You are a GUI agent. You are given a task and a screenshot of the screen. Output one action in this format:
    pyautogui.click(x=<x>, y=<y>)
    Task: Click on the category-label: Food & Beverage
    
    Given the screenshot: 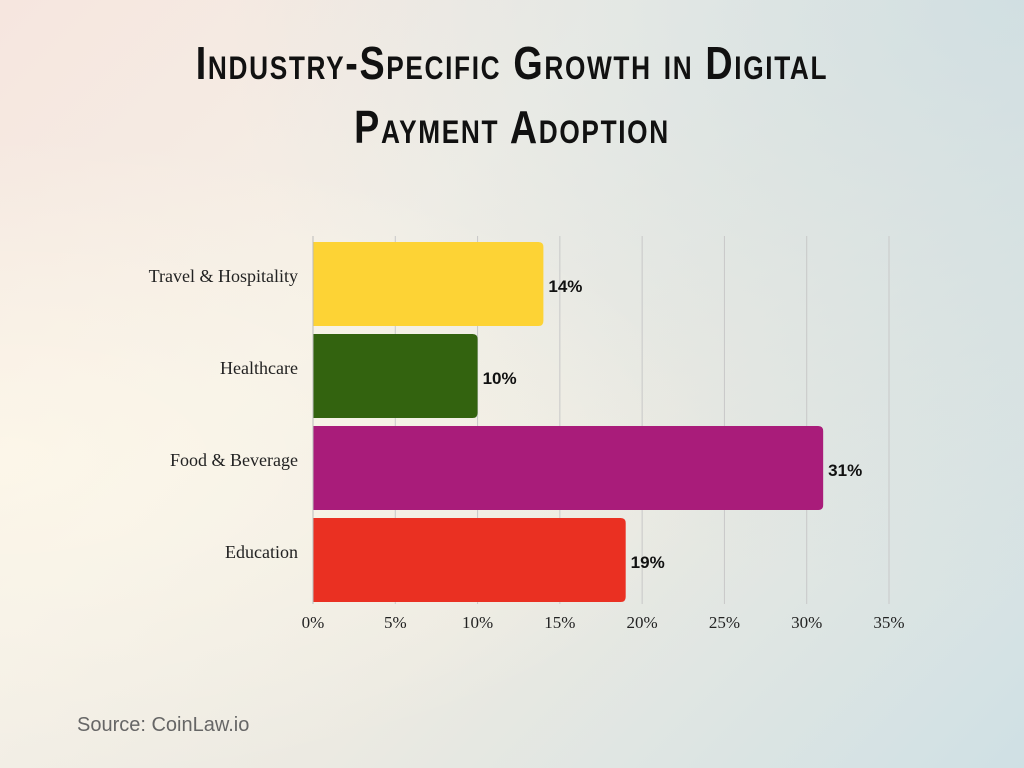 What is the action you would take?
    pyautogui.click(x=234, y=460)
    